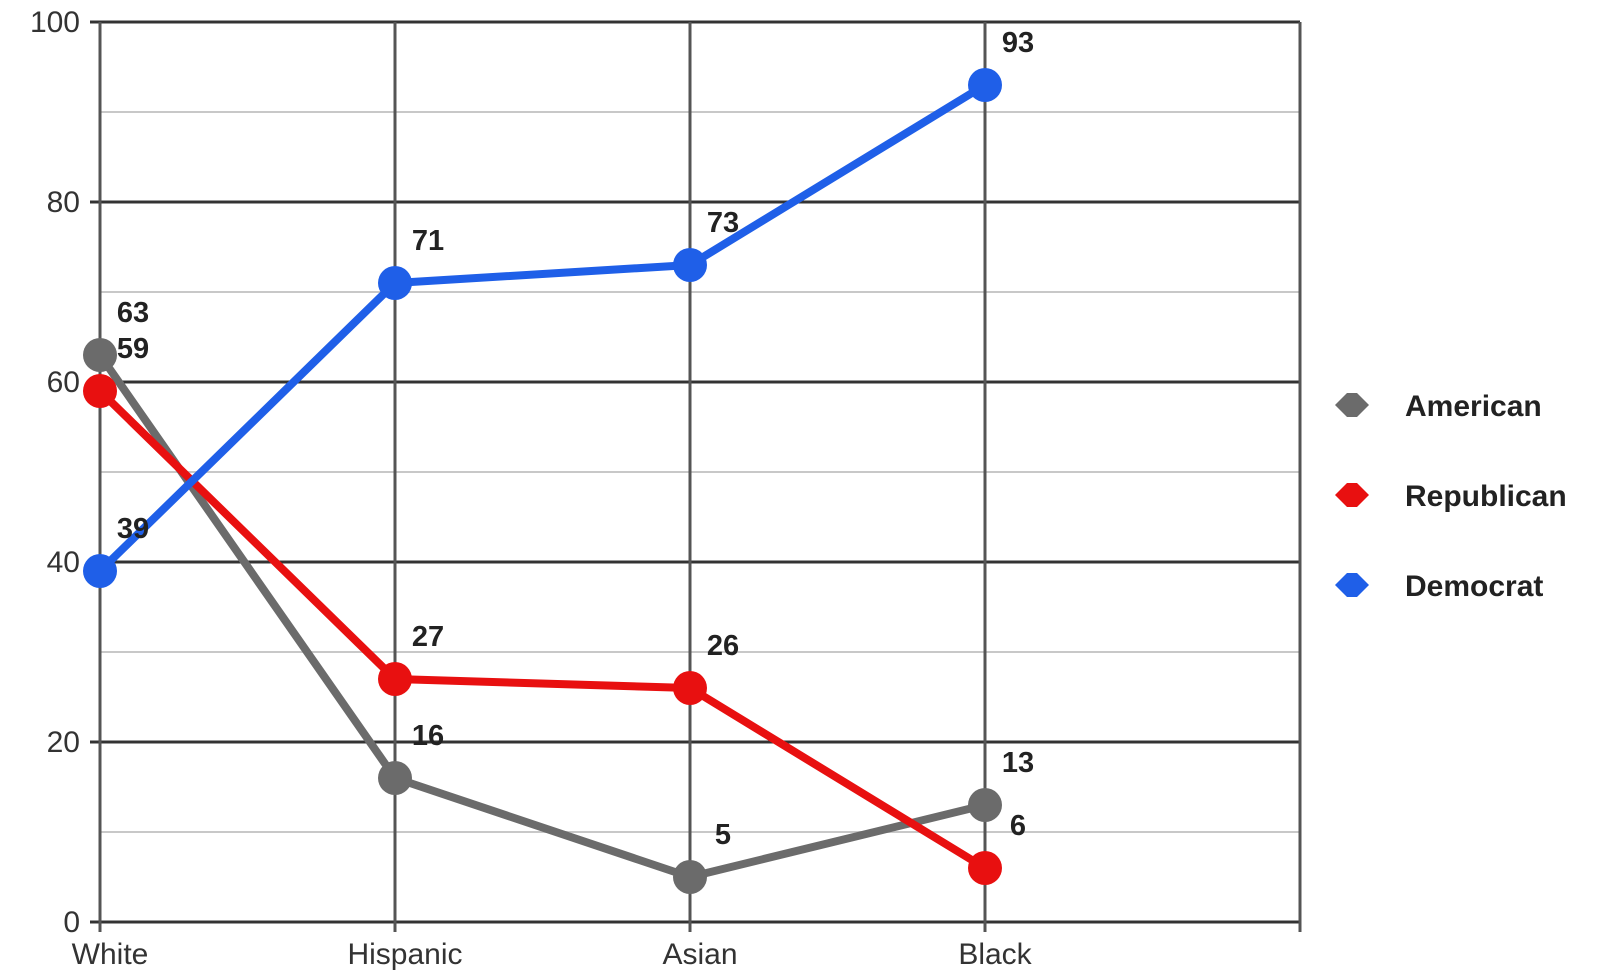  I want to click on data-label-democrat: 39, so click(133, 529).